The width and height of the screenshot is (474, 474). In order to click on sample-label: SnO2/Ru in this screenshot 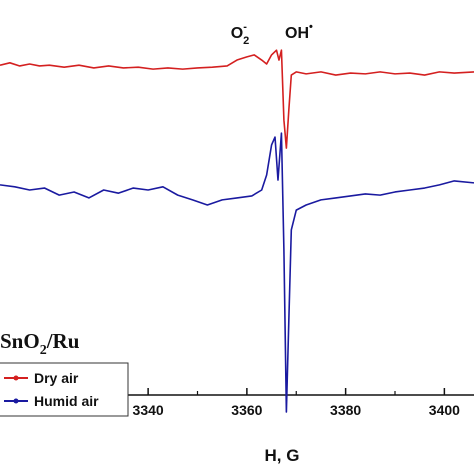, I will do `click(40, 343)`.